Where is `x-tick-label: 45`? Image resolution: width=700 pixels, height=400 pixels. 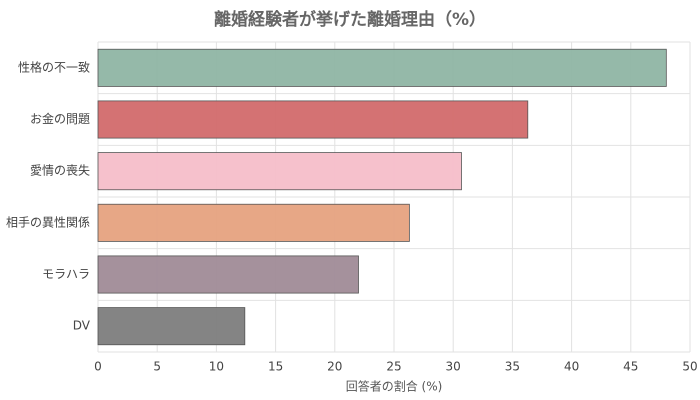 x-tick-label: 45 is located at coordinates (630, 367).